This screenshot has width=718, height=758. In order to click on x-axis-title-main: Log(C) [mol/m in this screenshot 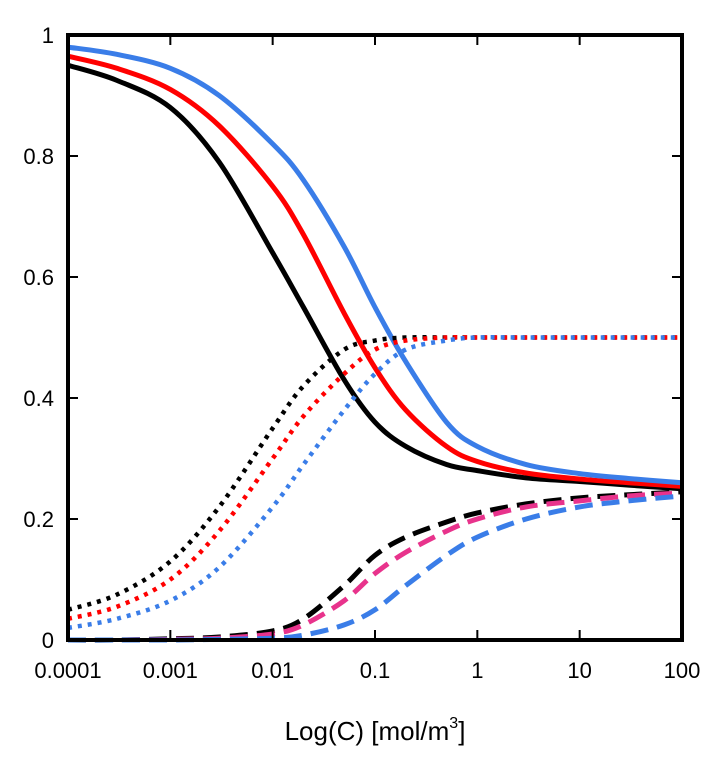, I will do `click(367, 731)`.